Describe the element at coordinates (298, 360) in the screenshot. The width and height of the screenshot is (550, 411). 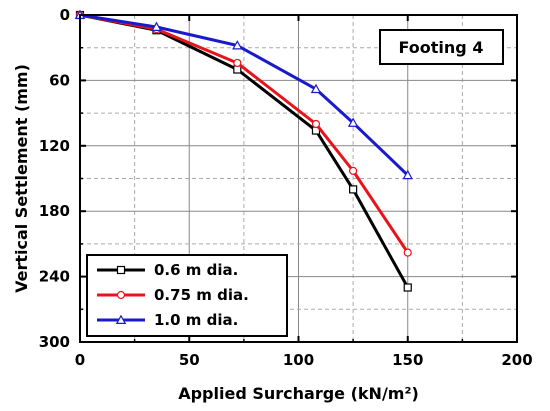
I see `x-tick-label: 100` at that location.